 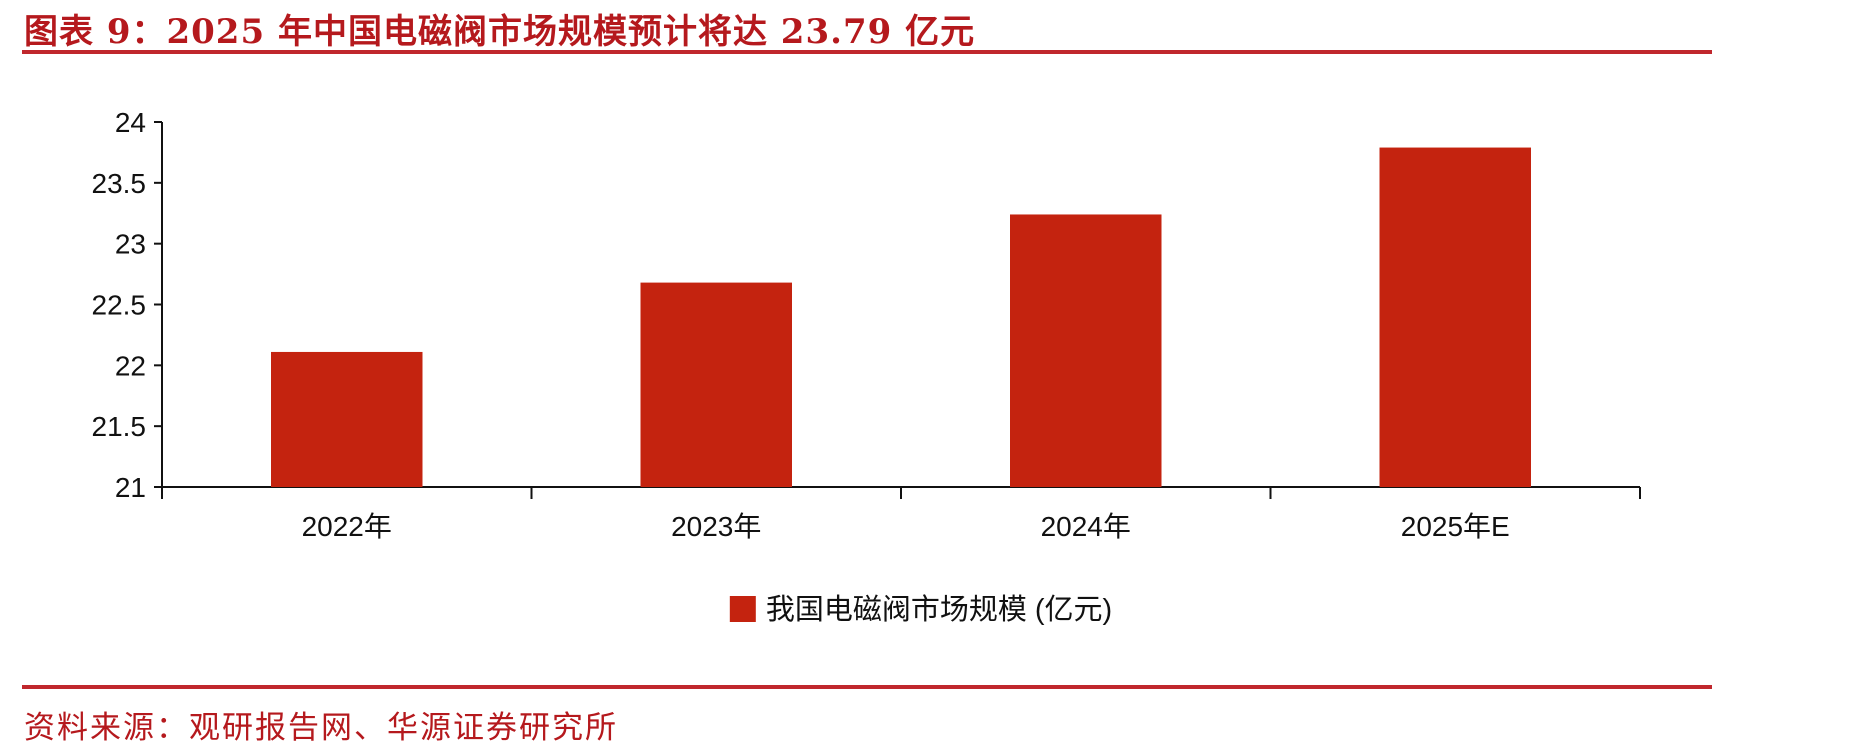 What do you see at coordinates (500, 32) in the screenshot?
I see `chart-title: 图表 9：2025 年中国电磁阀市场规模预计将达 23.79 亿元` at bounding box center [500, 32].